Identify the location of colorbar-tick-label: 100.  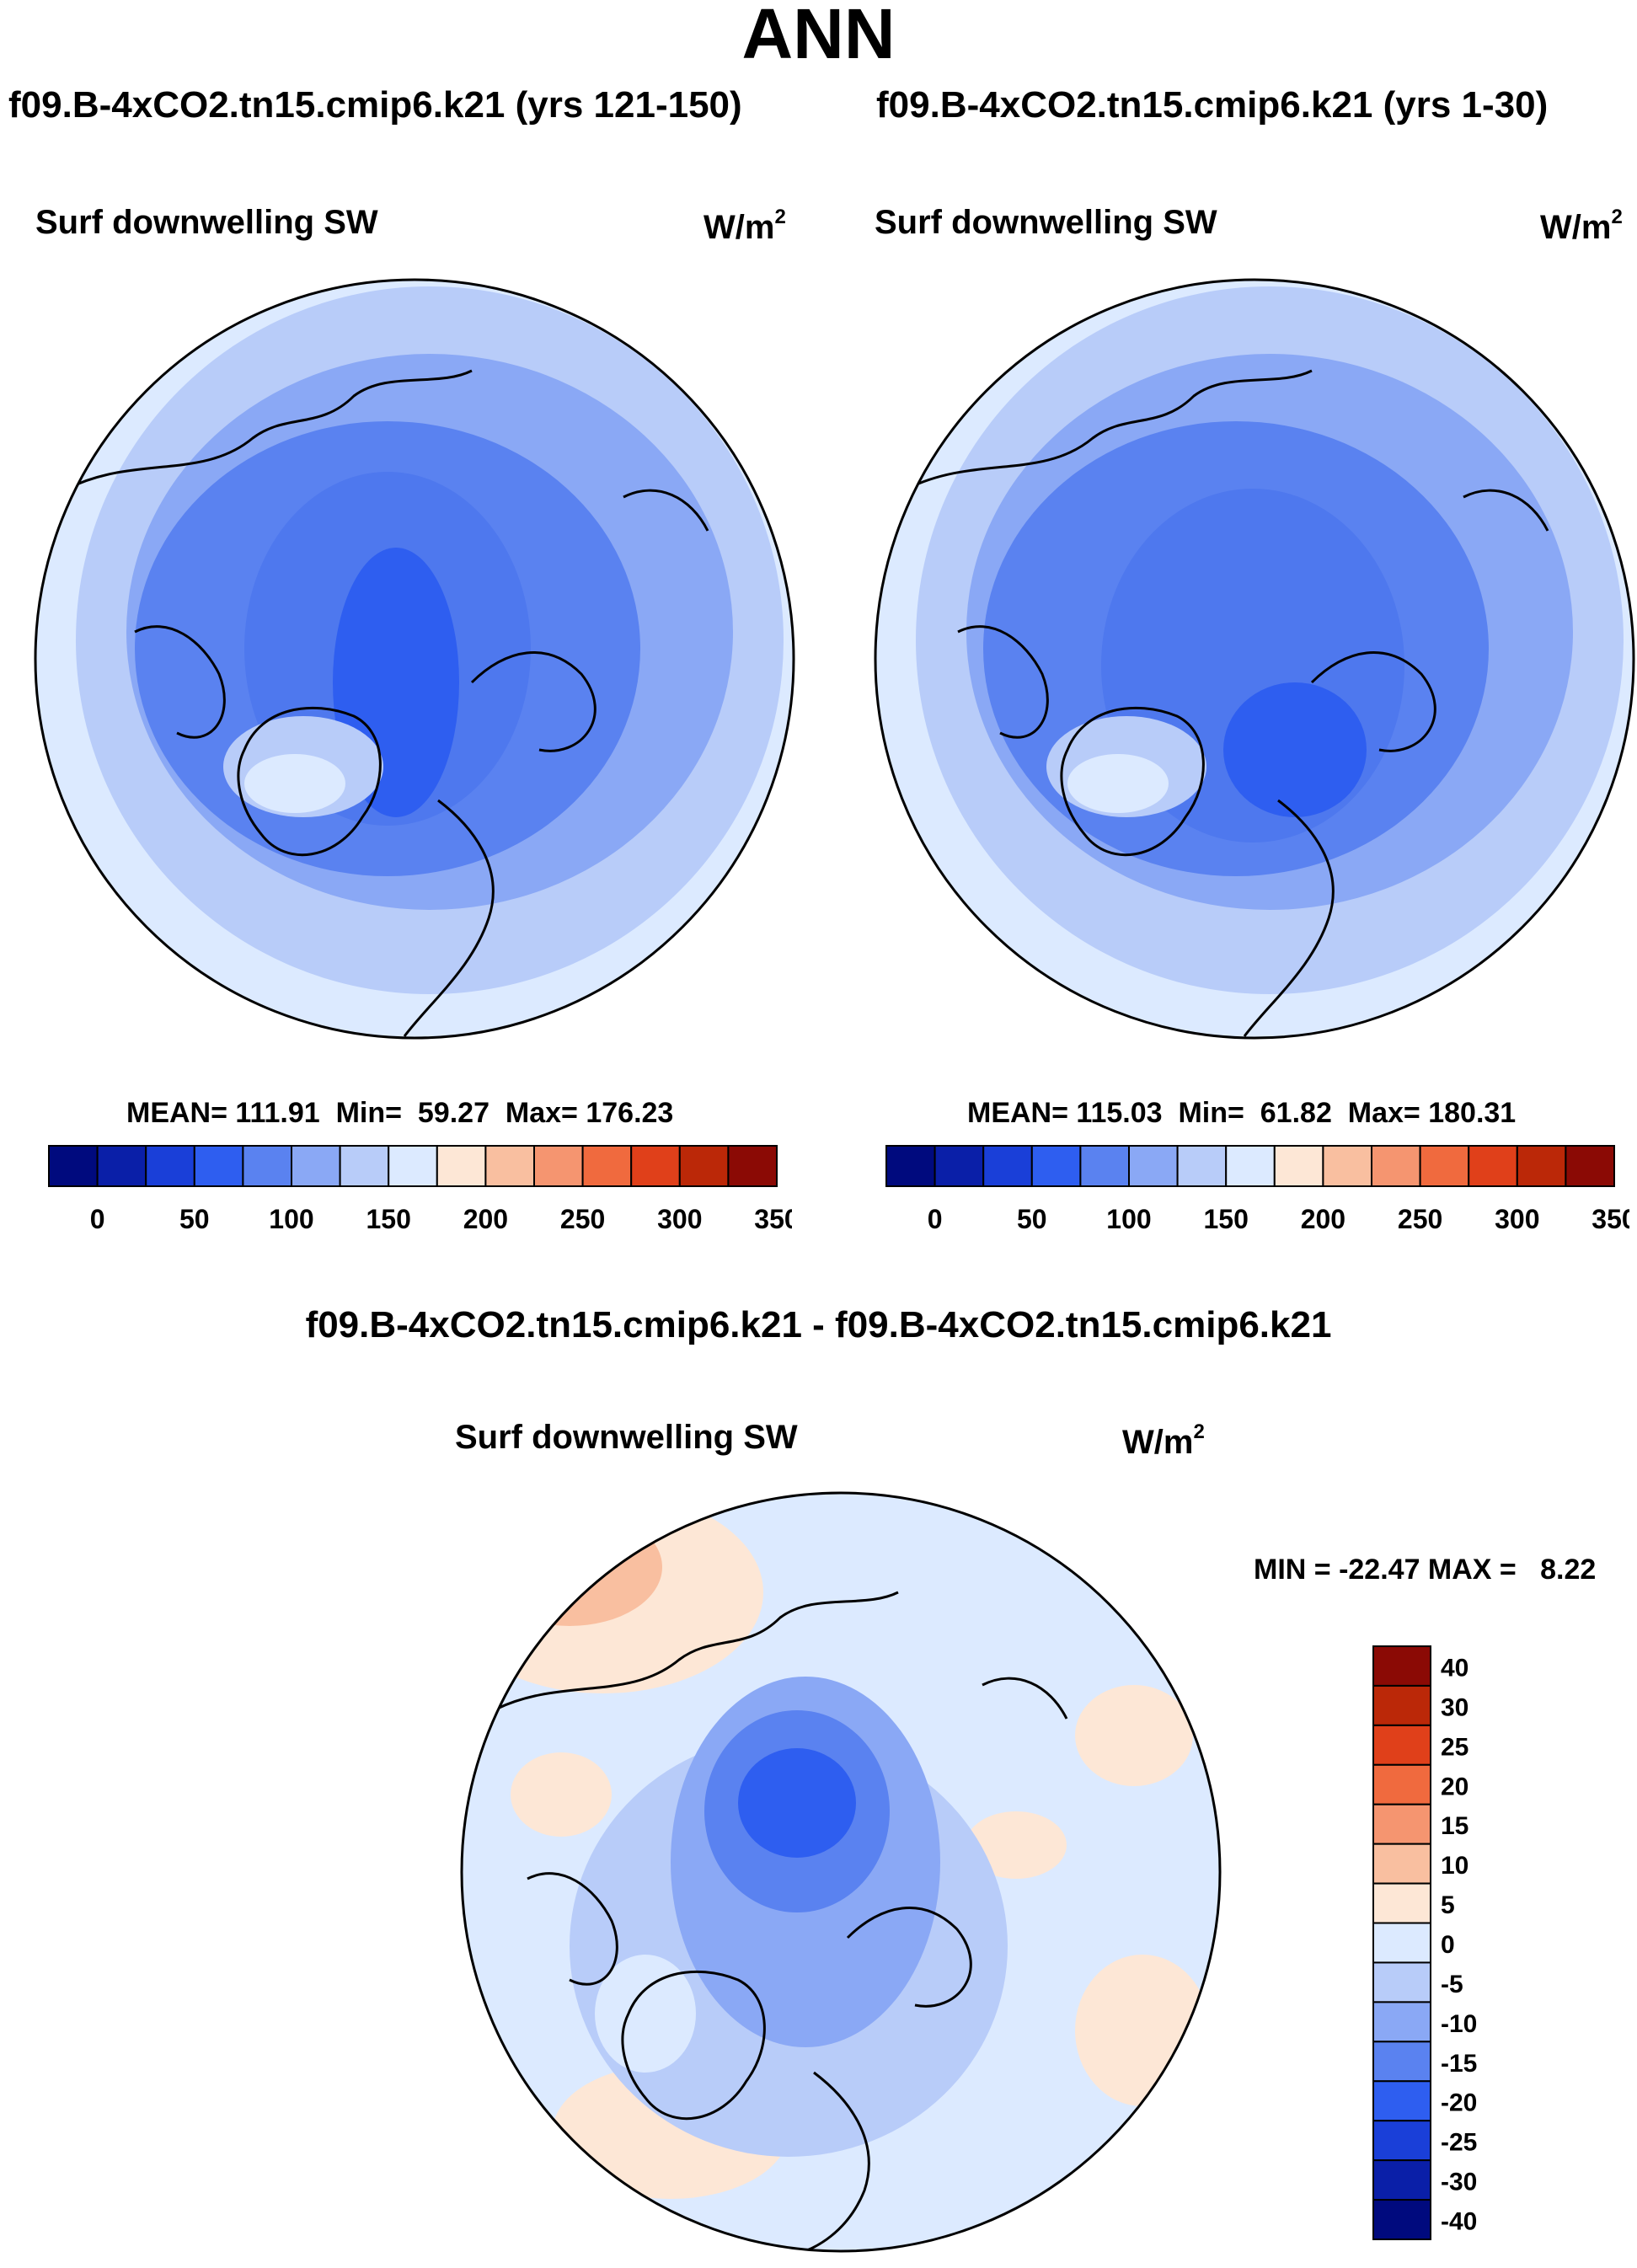
(291, 1219).